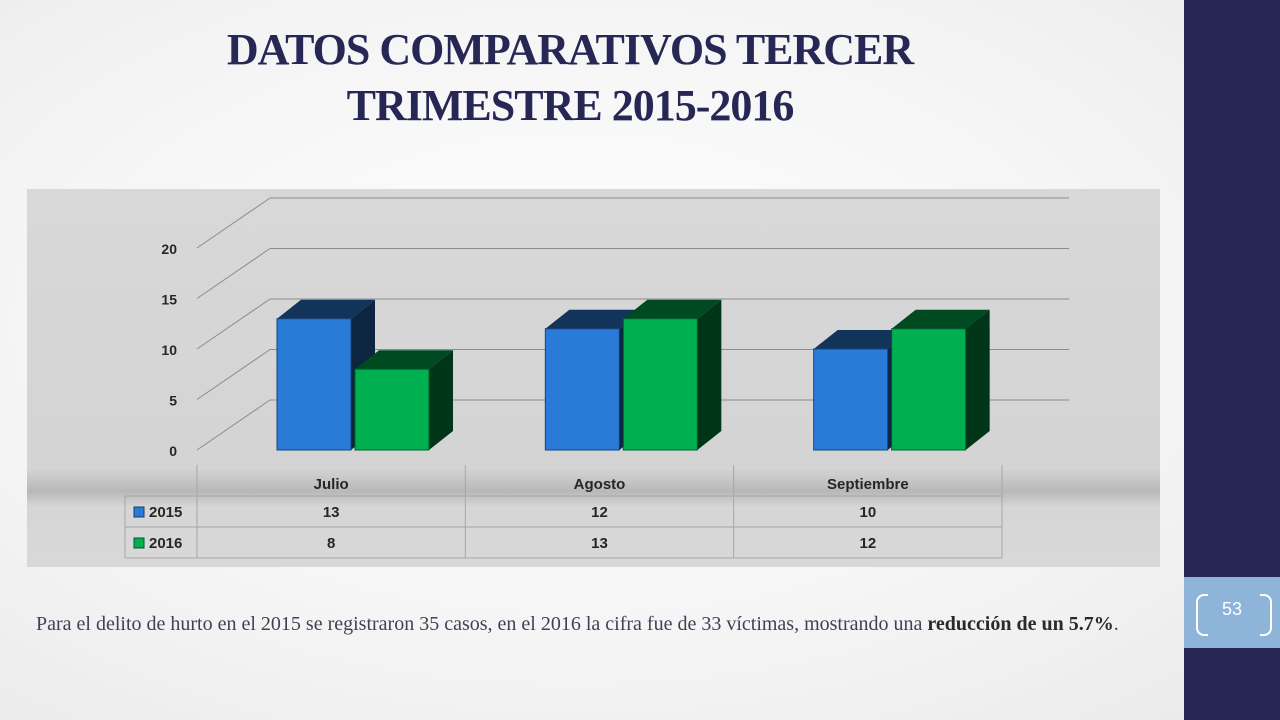 This screenshot has width=1280, height=720. What do you see at coordinates (1266, 615) in the screenshot?
I see `page-bracket-right` at bounding box center [1266, 615].